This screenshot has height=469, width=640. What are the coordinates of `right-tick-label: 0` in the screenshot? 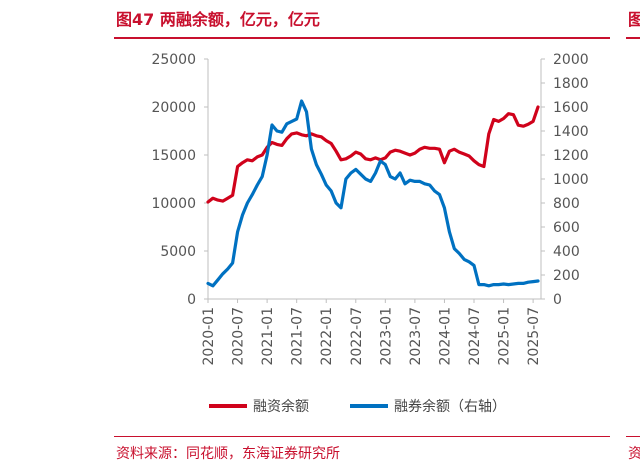 It's located at (557, 300).